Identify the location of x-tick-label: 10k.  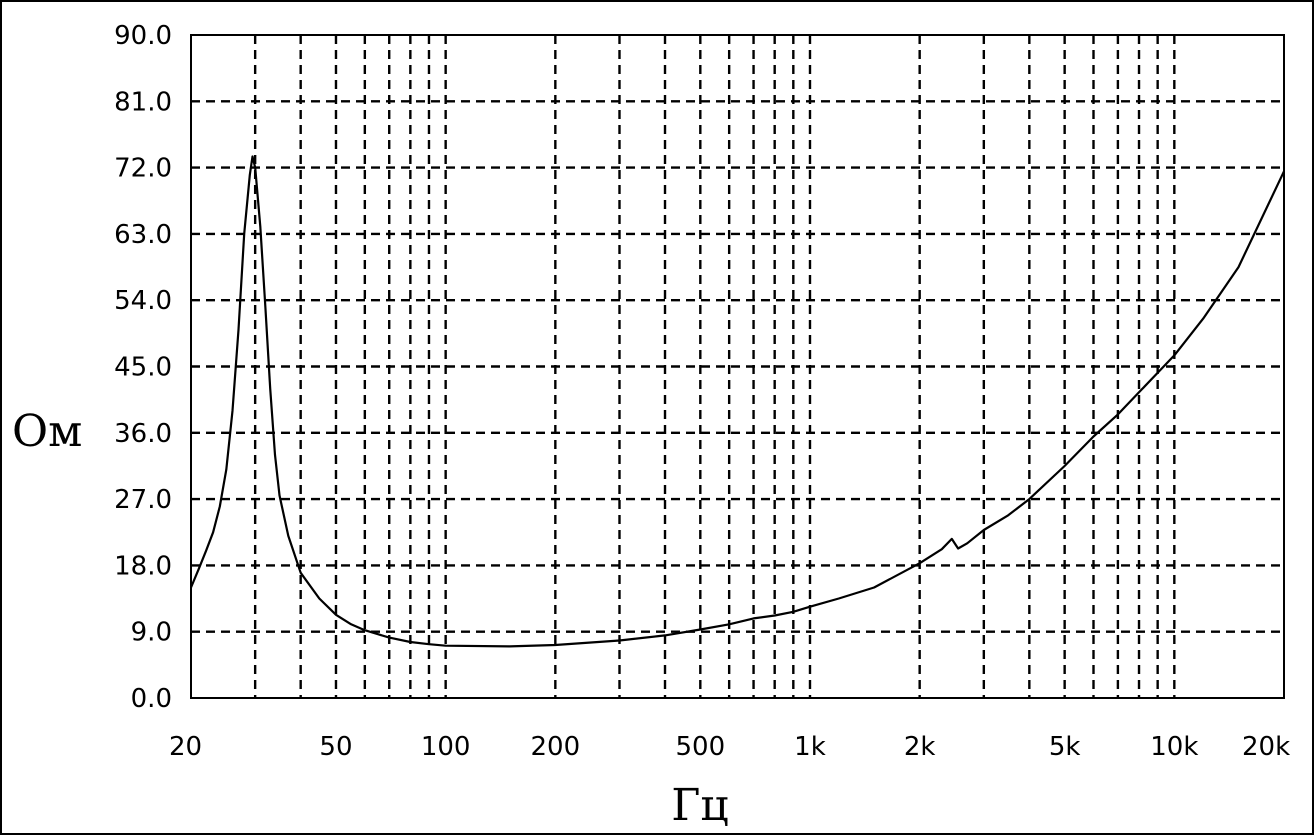
(1174, 747).